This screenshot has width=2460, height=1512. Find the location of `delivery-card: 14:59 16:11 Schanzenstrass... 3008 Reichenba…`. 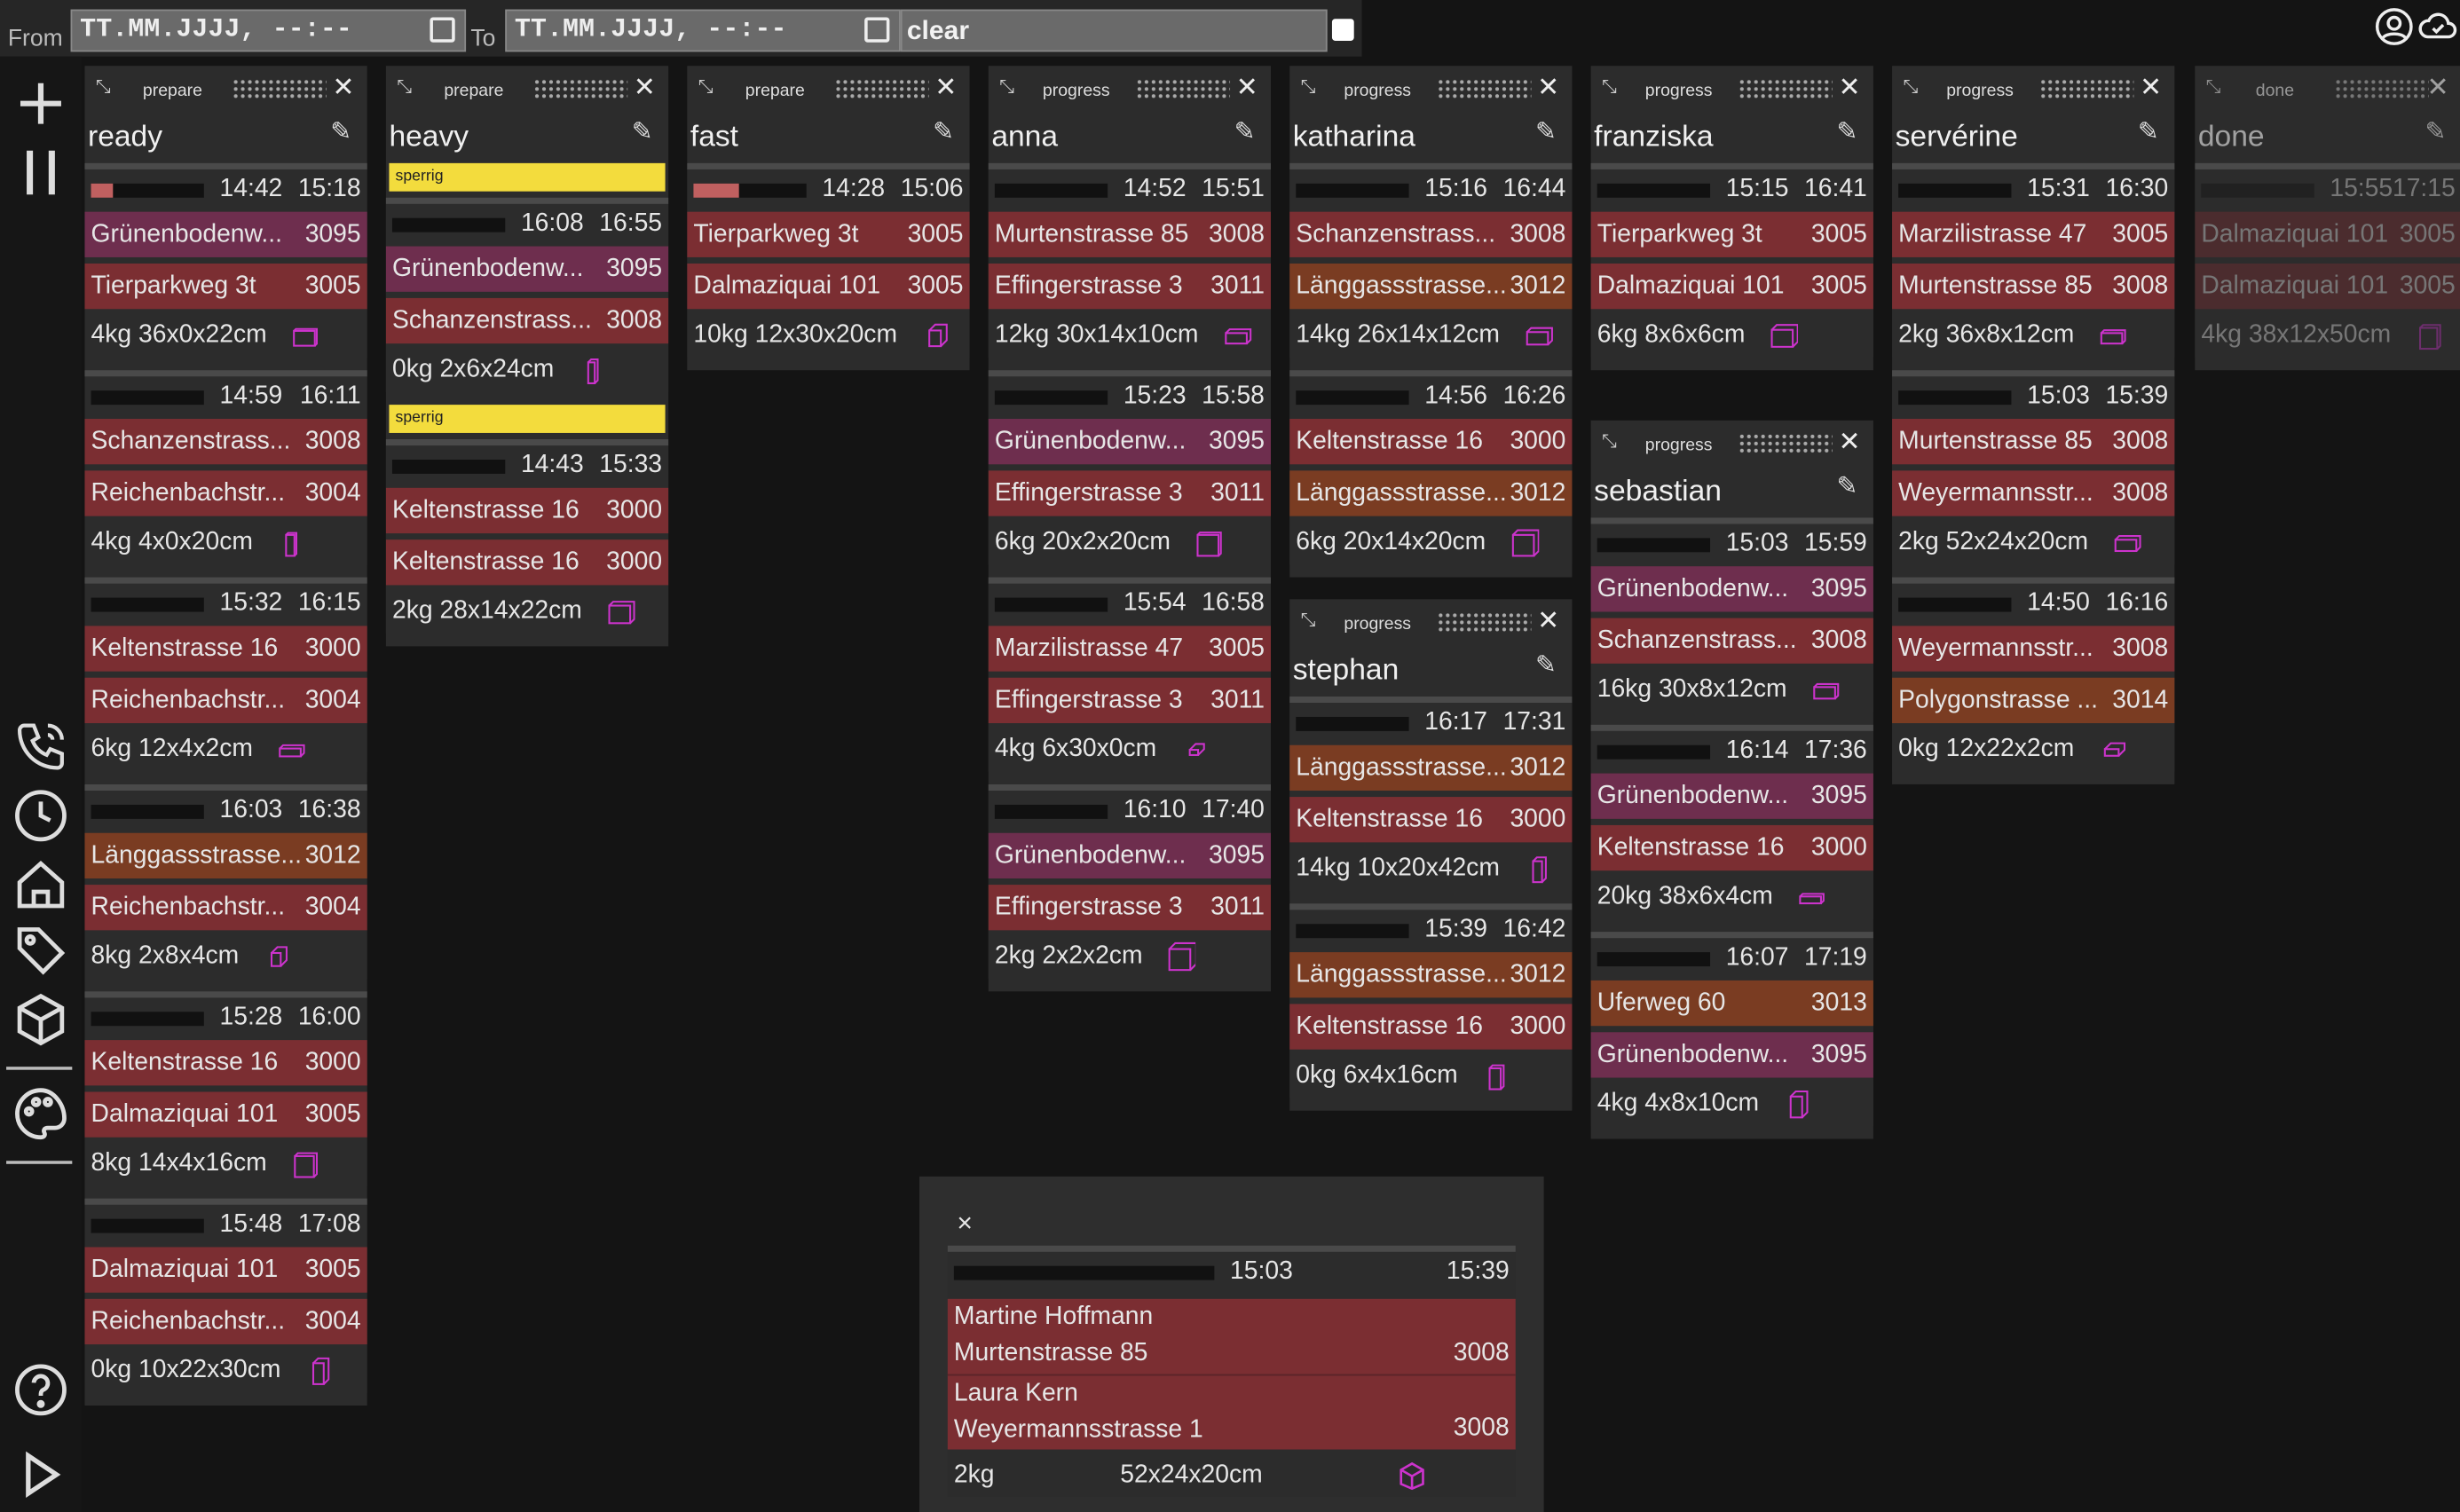

delivery-card: 14:59 16:11 Schanzenstrass... 3008 Reichenba… is located at coordinates (225, 468).